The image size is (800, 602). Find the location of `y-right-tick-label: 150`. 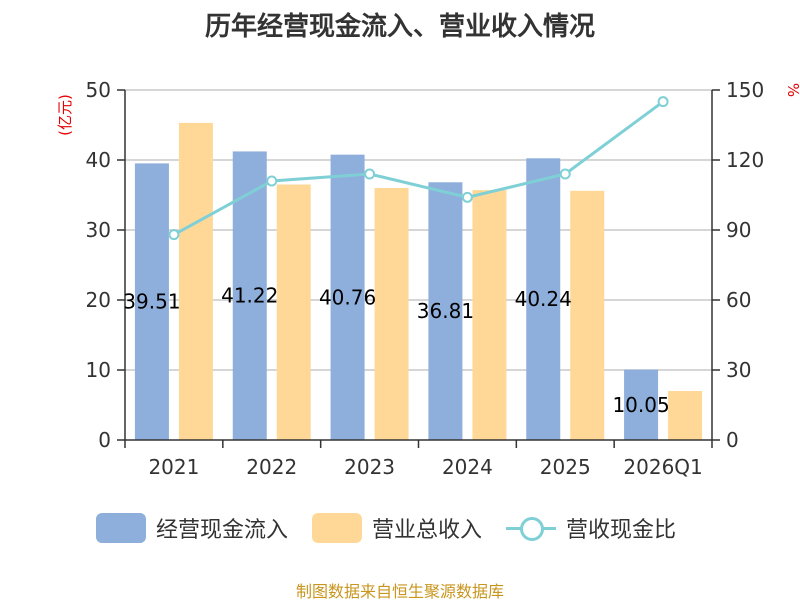

y-right-tick-label: 150 is located at coordinates (745, 90).